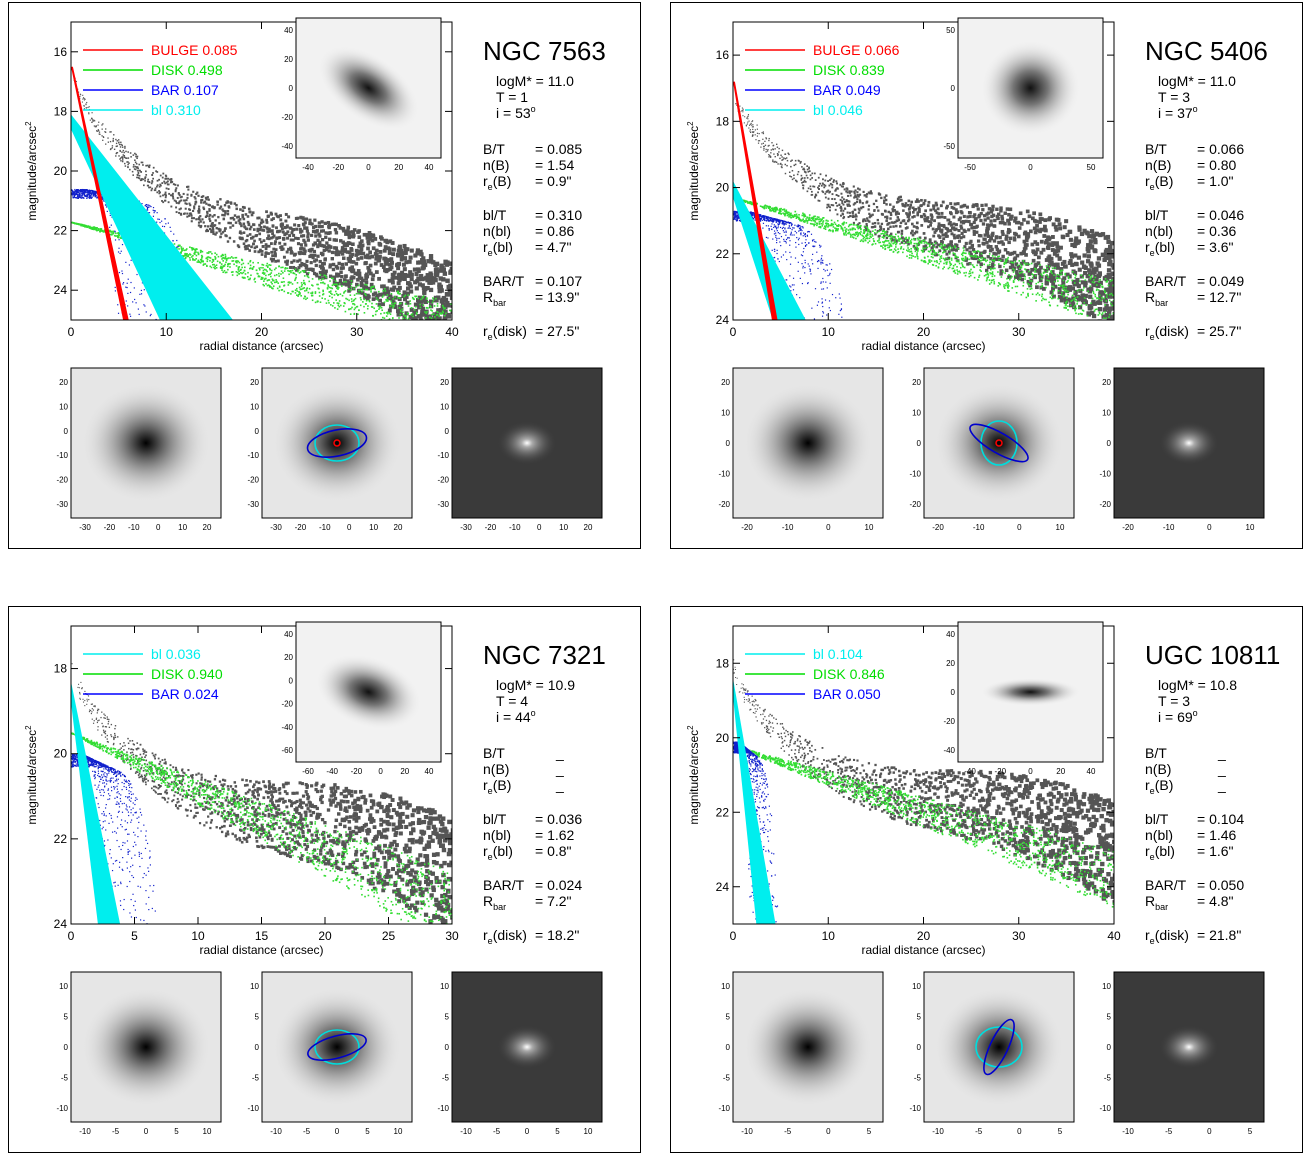  I want to click on residual-image: -30 -20 -10 0 10 20 20 10 0 -10 -20 -30, so click(520, 449).